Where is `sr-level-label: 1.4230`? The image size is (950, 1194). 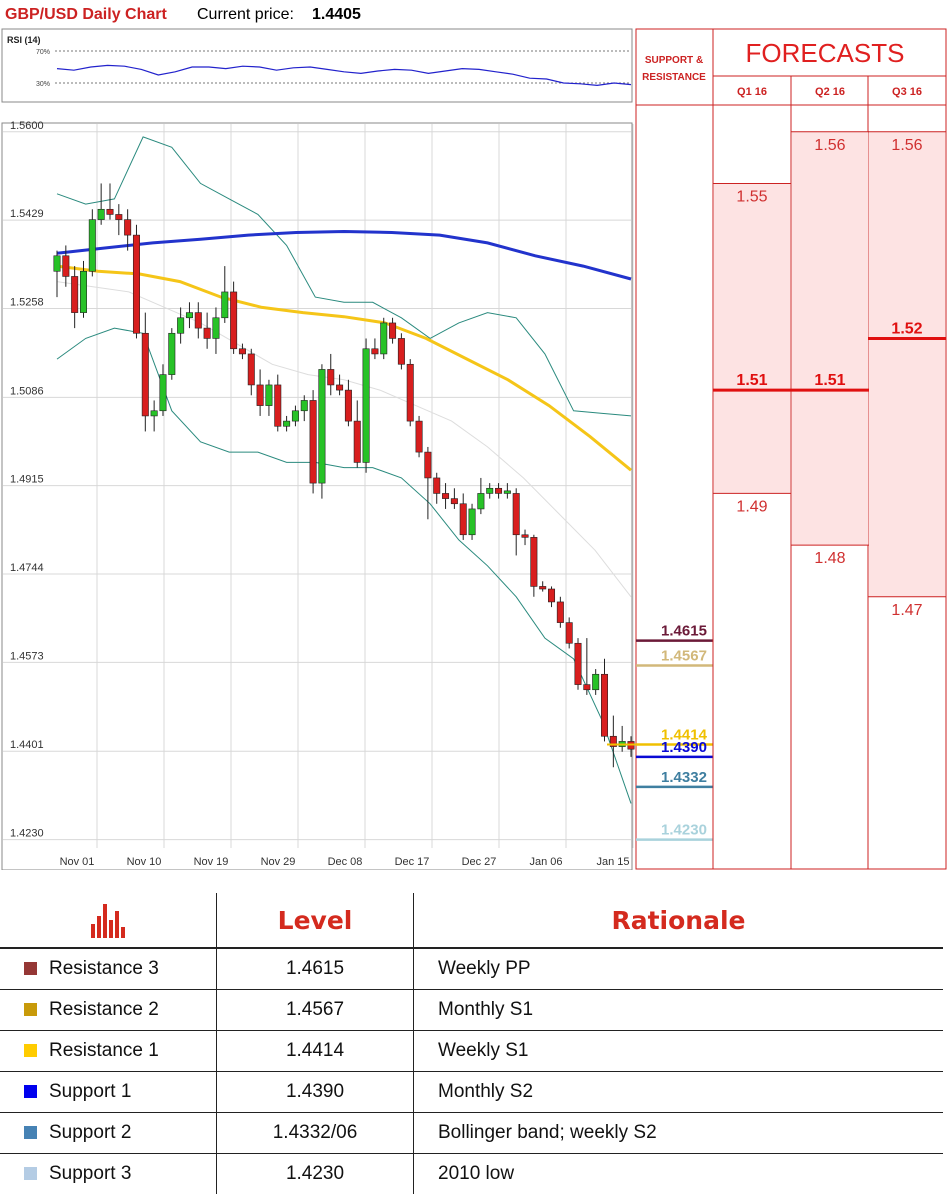 sr-level-label: 1.4230 is located at coordinates (684, 830).